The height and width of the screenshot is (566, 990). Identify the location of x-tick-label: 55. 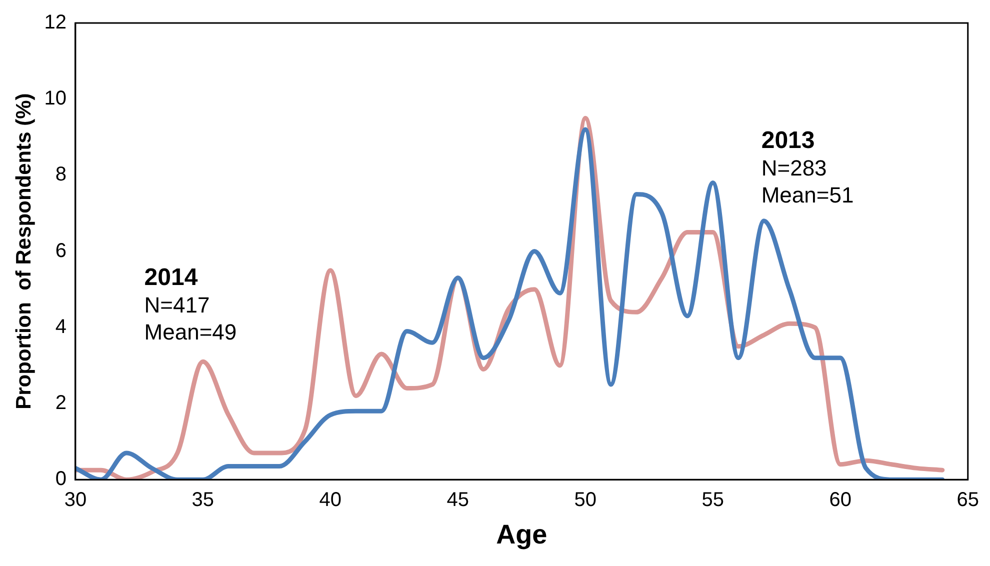
(713, 500).